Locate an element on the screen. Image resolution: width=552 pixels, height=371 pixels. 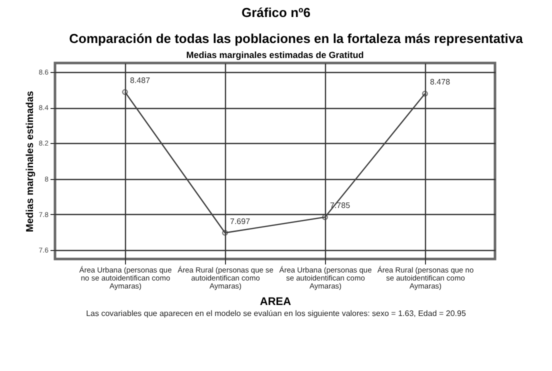
data-label: 7.697 is located at coordinates (240, 221).